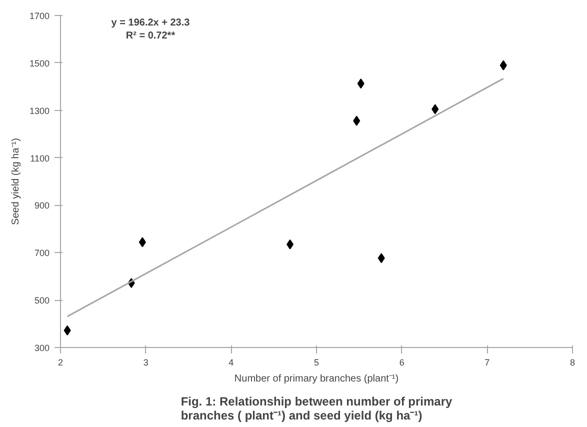 This screenshot has height=427, width=587. I want to click on y-tick-label: 900, so click(42, 205).